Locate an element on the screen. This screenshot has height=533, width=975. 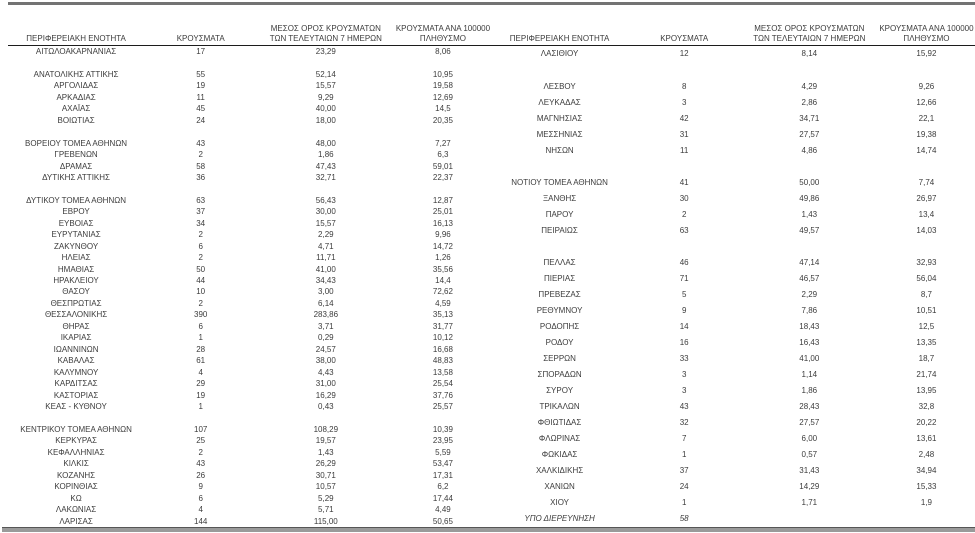
cell-per100k: 20,22 is located at coordinates (926, 422).